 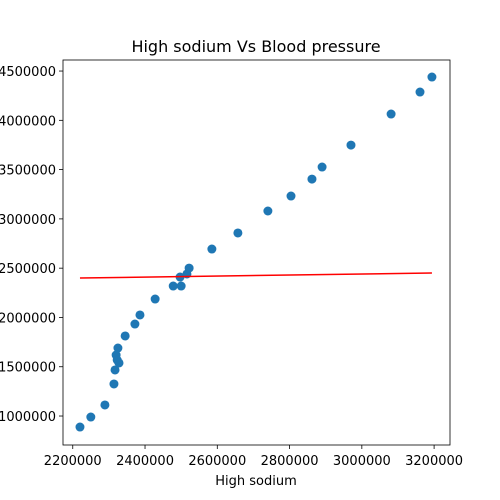 I want to click on y-tick-label: 3000000, so click(x=28, y=220).